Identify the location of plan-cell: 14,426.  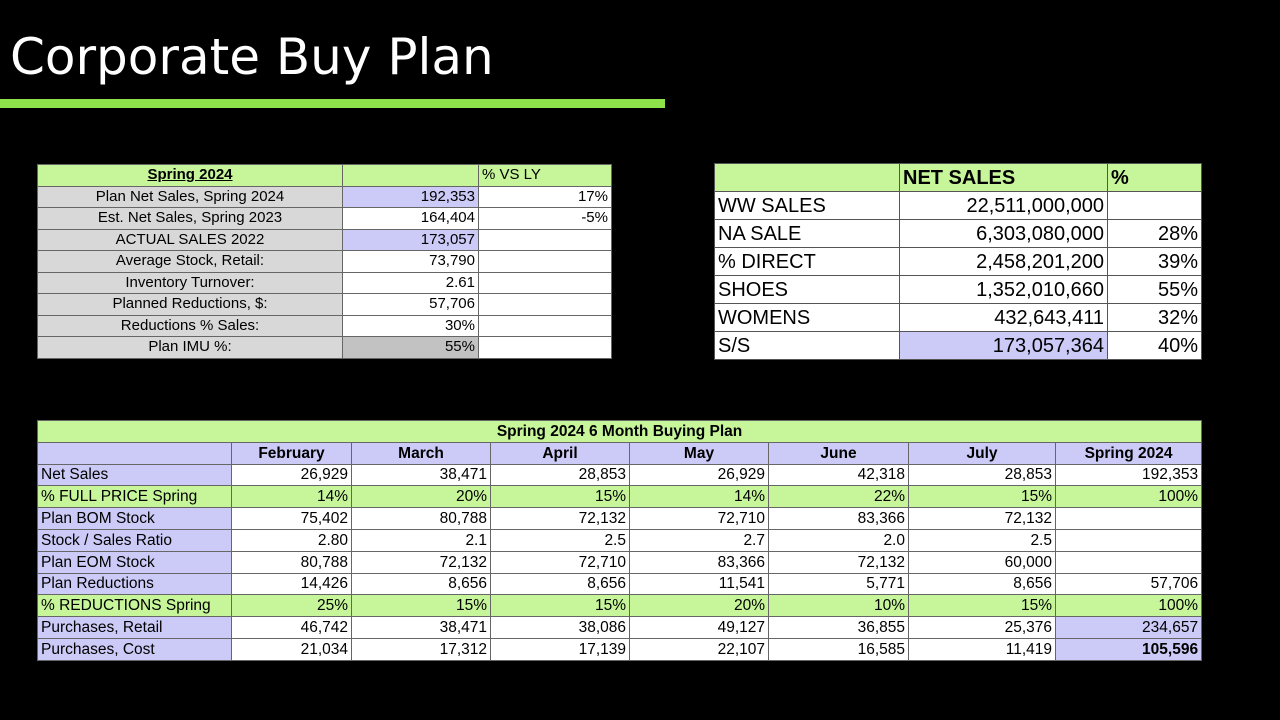
(291, 584).